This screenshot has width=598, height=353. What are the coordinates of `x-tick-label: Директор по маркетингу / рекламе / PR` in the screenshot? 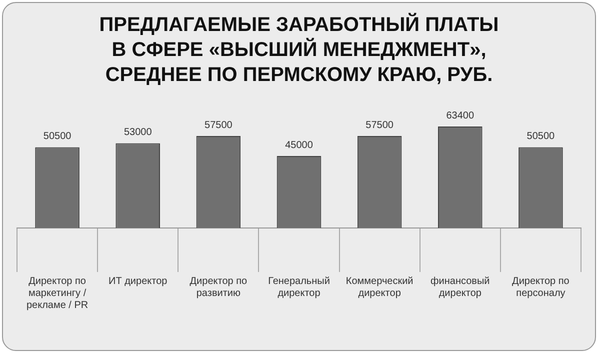 It's located at (57, 293).